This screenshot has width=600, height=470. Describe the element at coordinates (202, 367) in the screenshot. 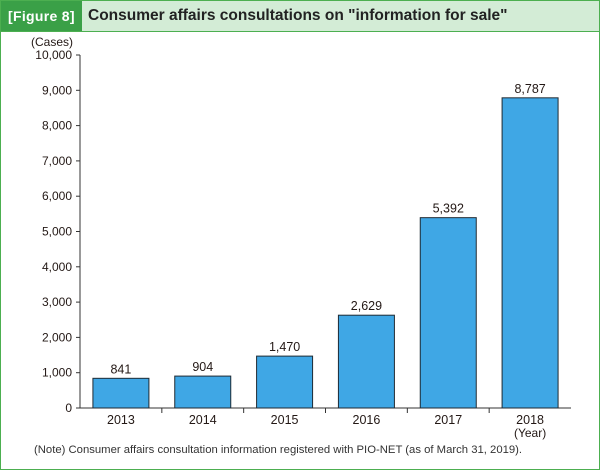

I see `data-label-2014: 904` at that location.